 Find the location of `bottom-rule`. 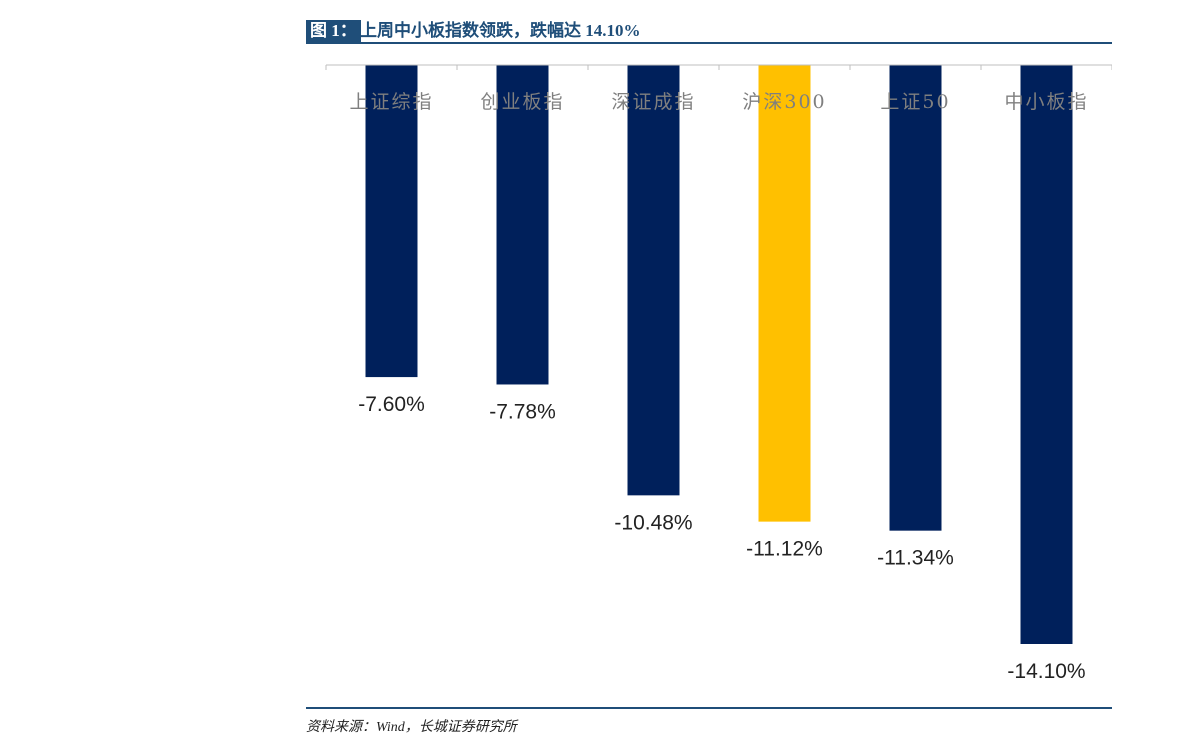

bottom-rule is located at coordinates (709, 708).